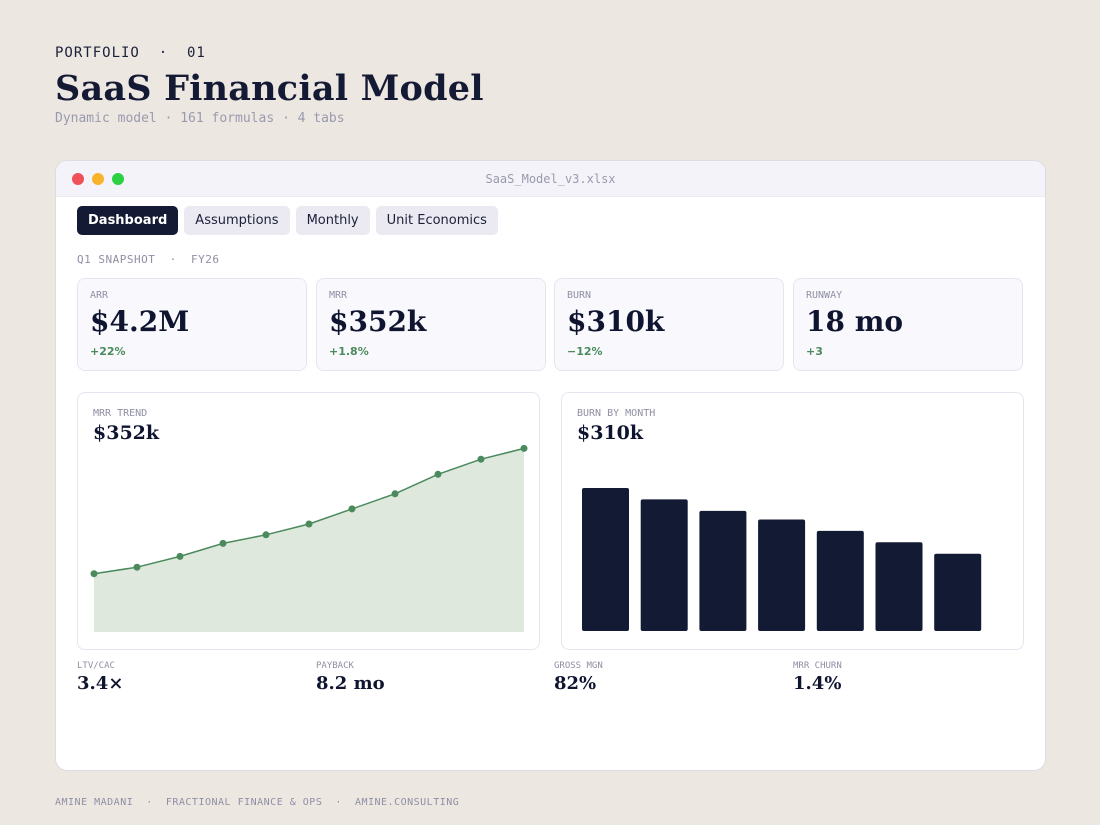 The image size is (1100, 825). I want to click on kpi-value: $352k, so click(378, 321).